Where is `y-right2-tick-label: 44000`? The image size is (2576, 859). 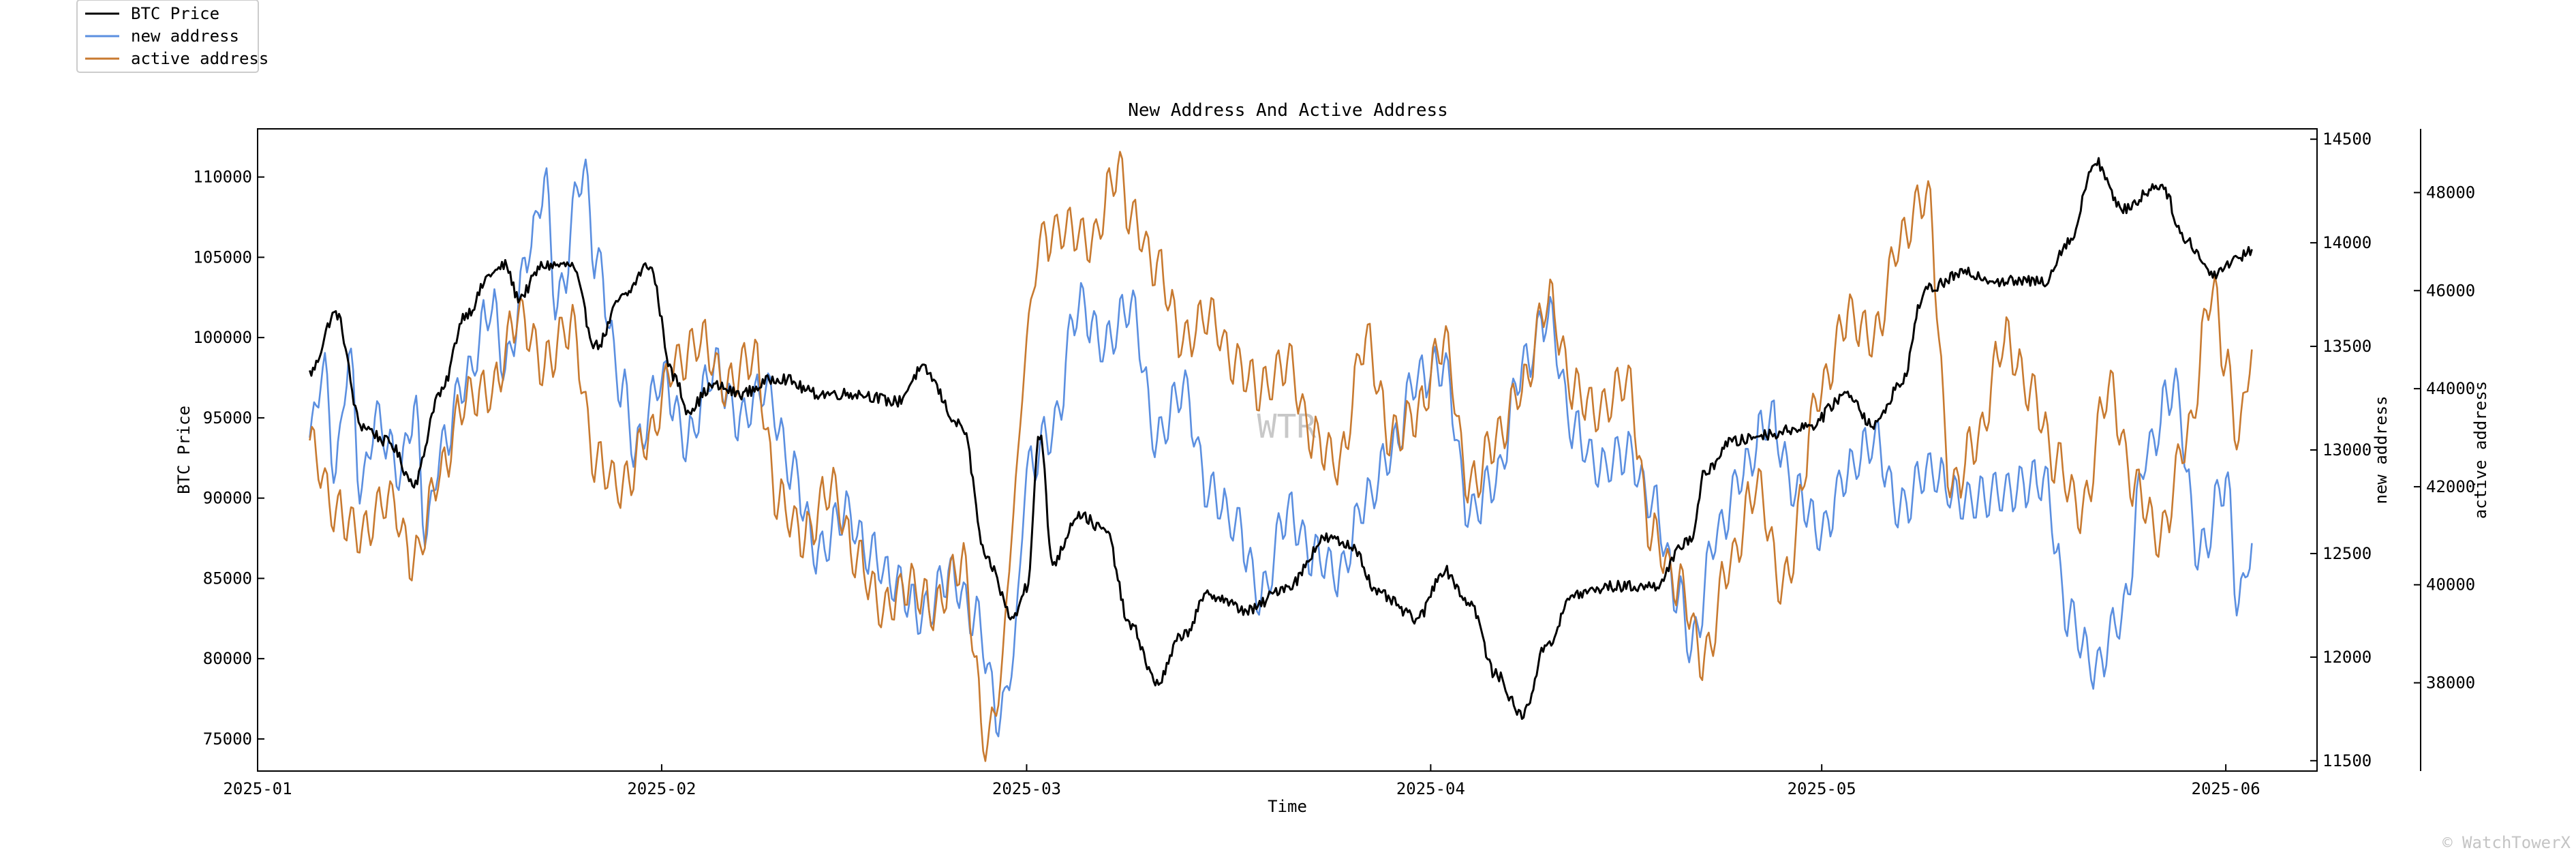
y-right2-tick-label: 44000 is located at coordinates (2450, 388).